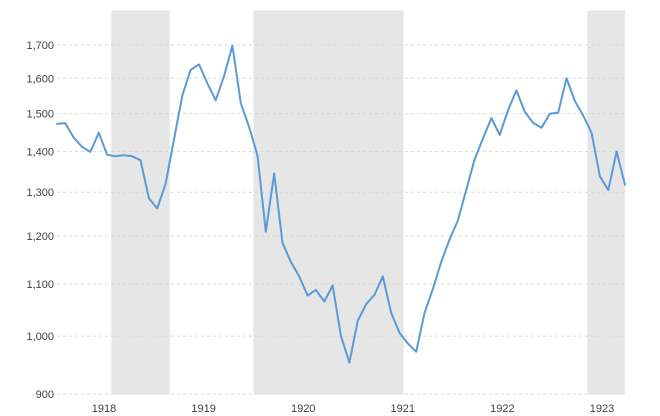 The image size is (660, 416). I want to click on y-axis-tick-label: 1,400, so click(40, 153).